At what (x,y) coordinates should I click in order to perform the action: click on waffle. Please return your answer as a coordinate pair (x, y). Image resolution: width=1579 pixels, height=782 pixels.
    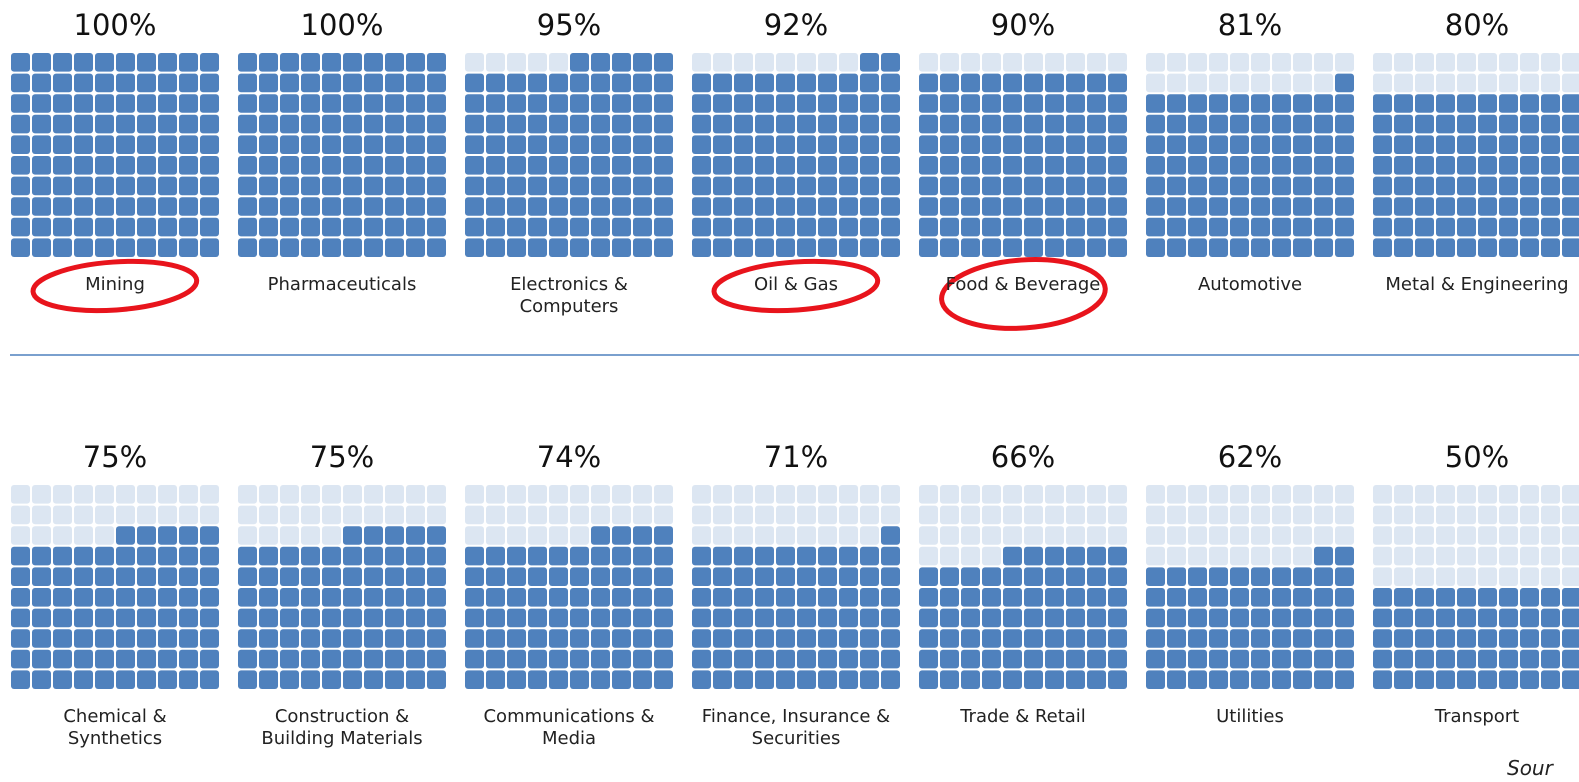
    Looking at the image, I should click on (796, 587).